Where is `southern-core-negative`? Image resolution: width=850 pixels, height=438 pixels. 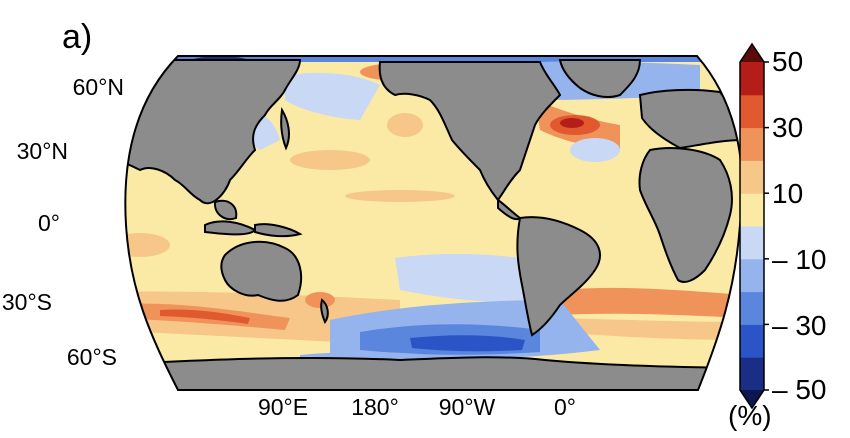
southern-core-negative is located at coordinates (467, 343).